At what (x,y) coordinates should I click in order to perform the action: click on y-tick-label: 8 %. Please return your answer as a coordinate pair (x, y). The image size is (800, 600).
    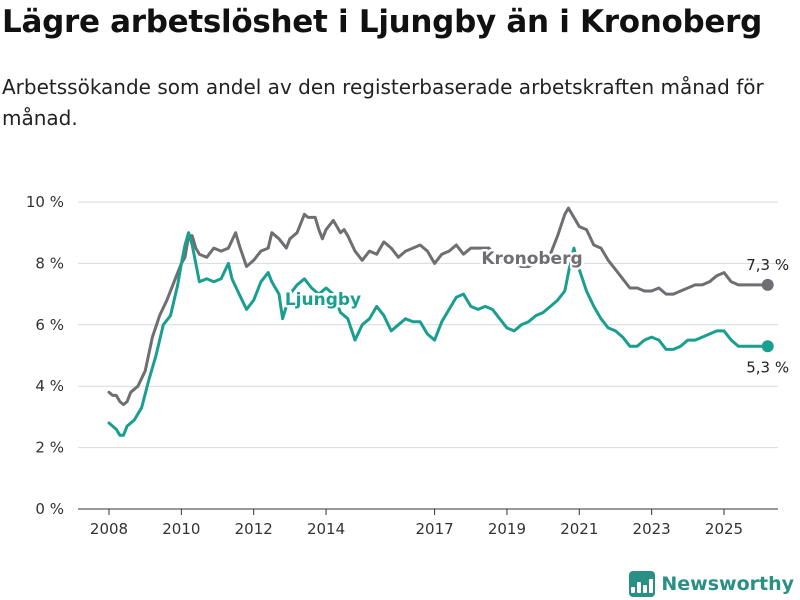
    Looking at the image, I should click on (49, 263).